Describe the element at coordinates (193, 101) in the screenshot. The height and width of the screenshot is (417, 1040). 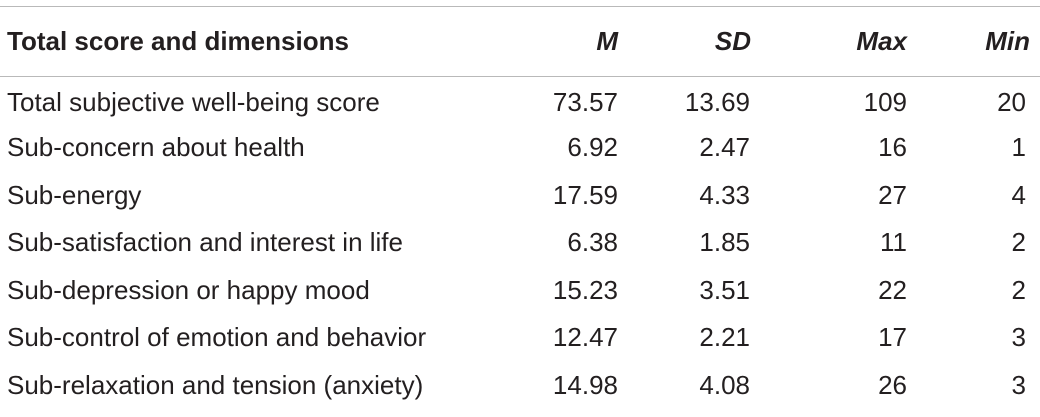
I see `row-label: Total subjective well-being score` at that location.